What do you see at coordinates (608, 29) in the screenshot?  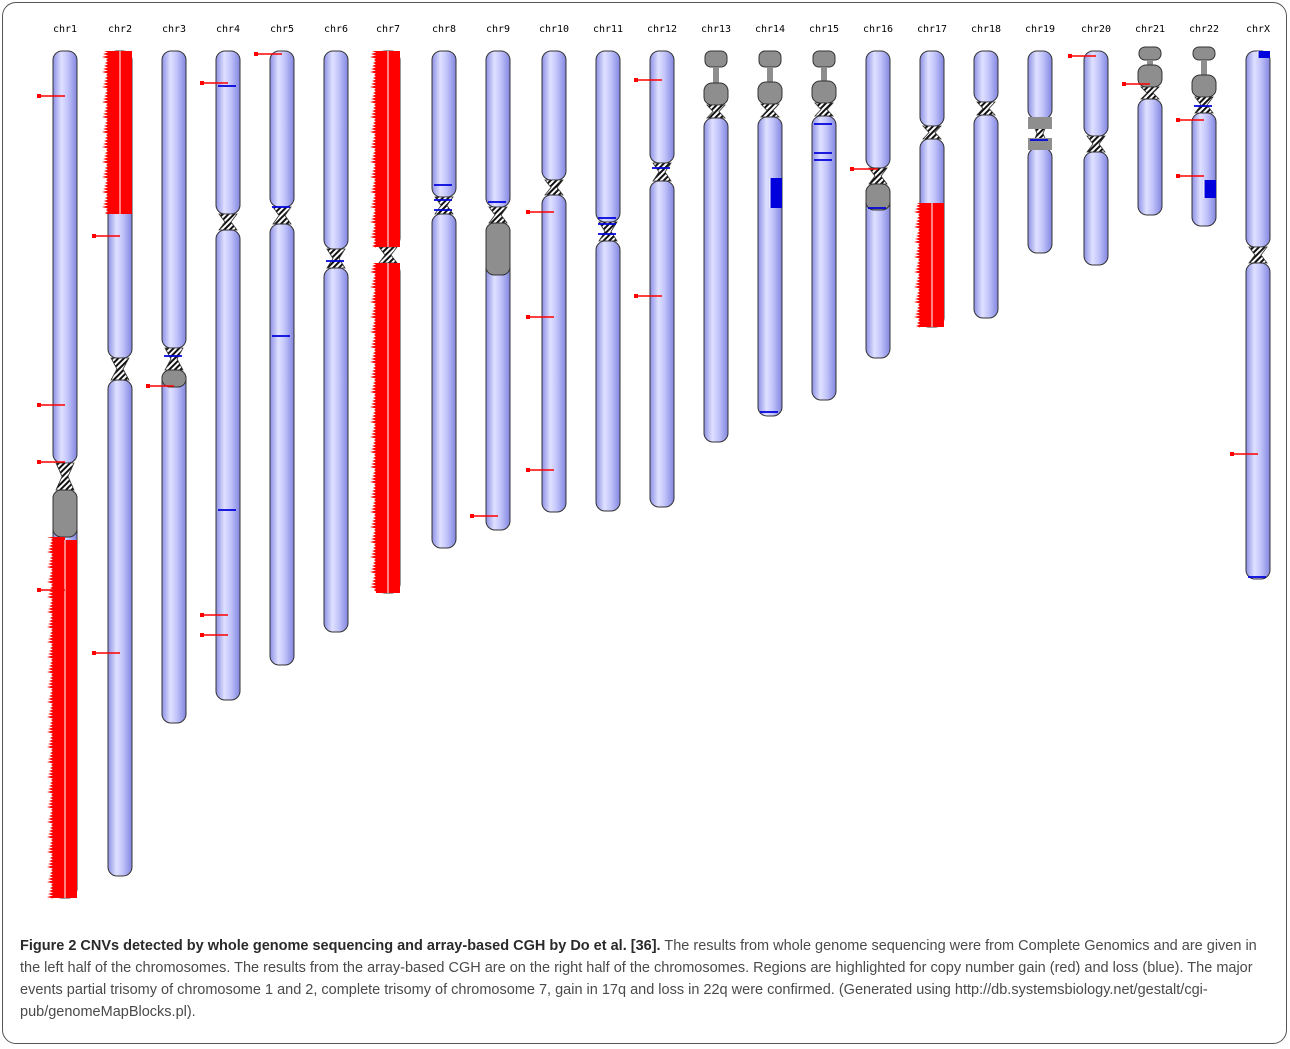 I see `chromosome-label: chr11` at bounding box center [608, 29].